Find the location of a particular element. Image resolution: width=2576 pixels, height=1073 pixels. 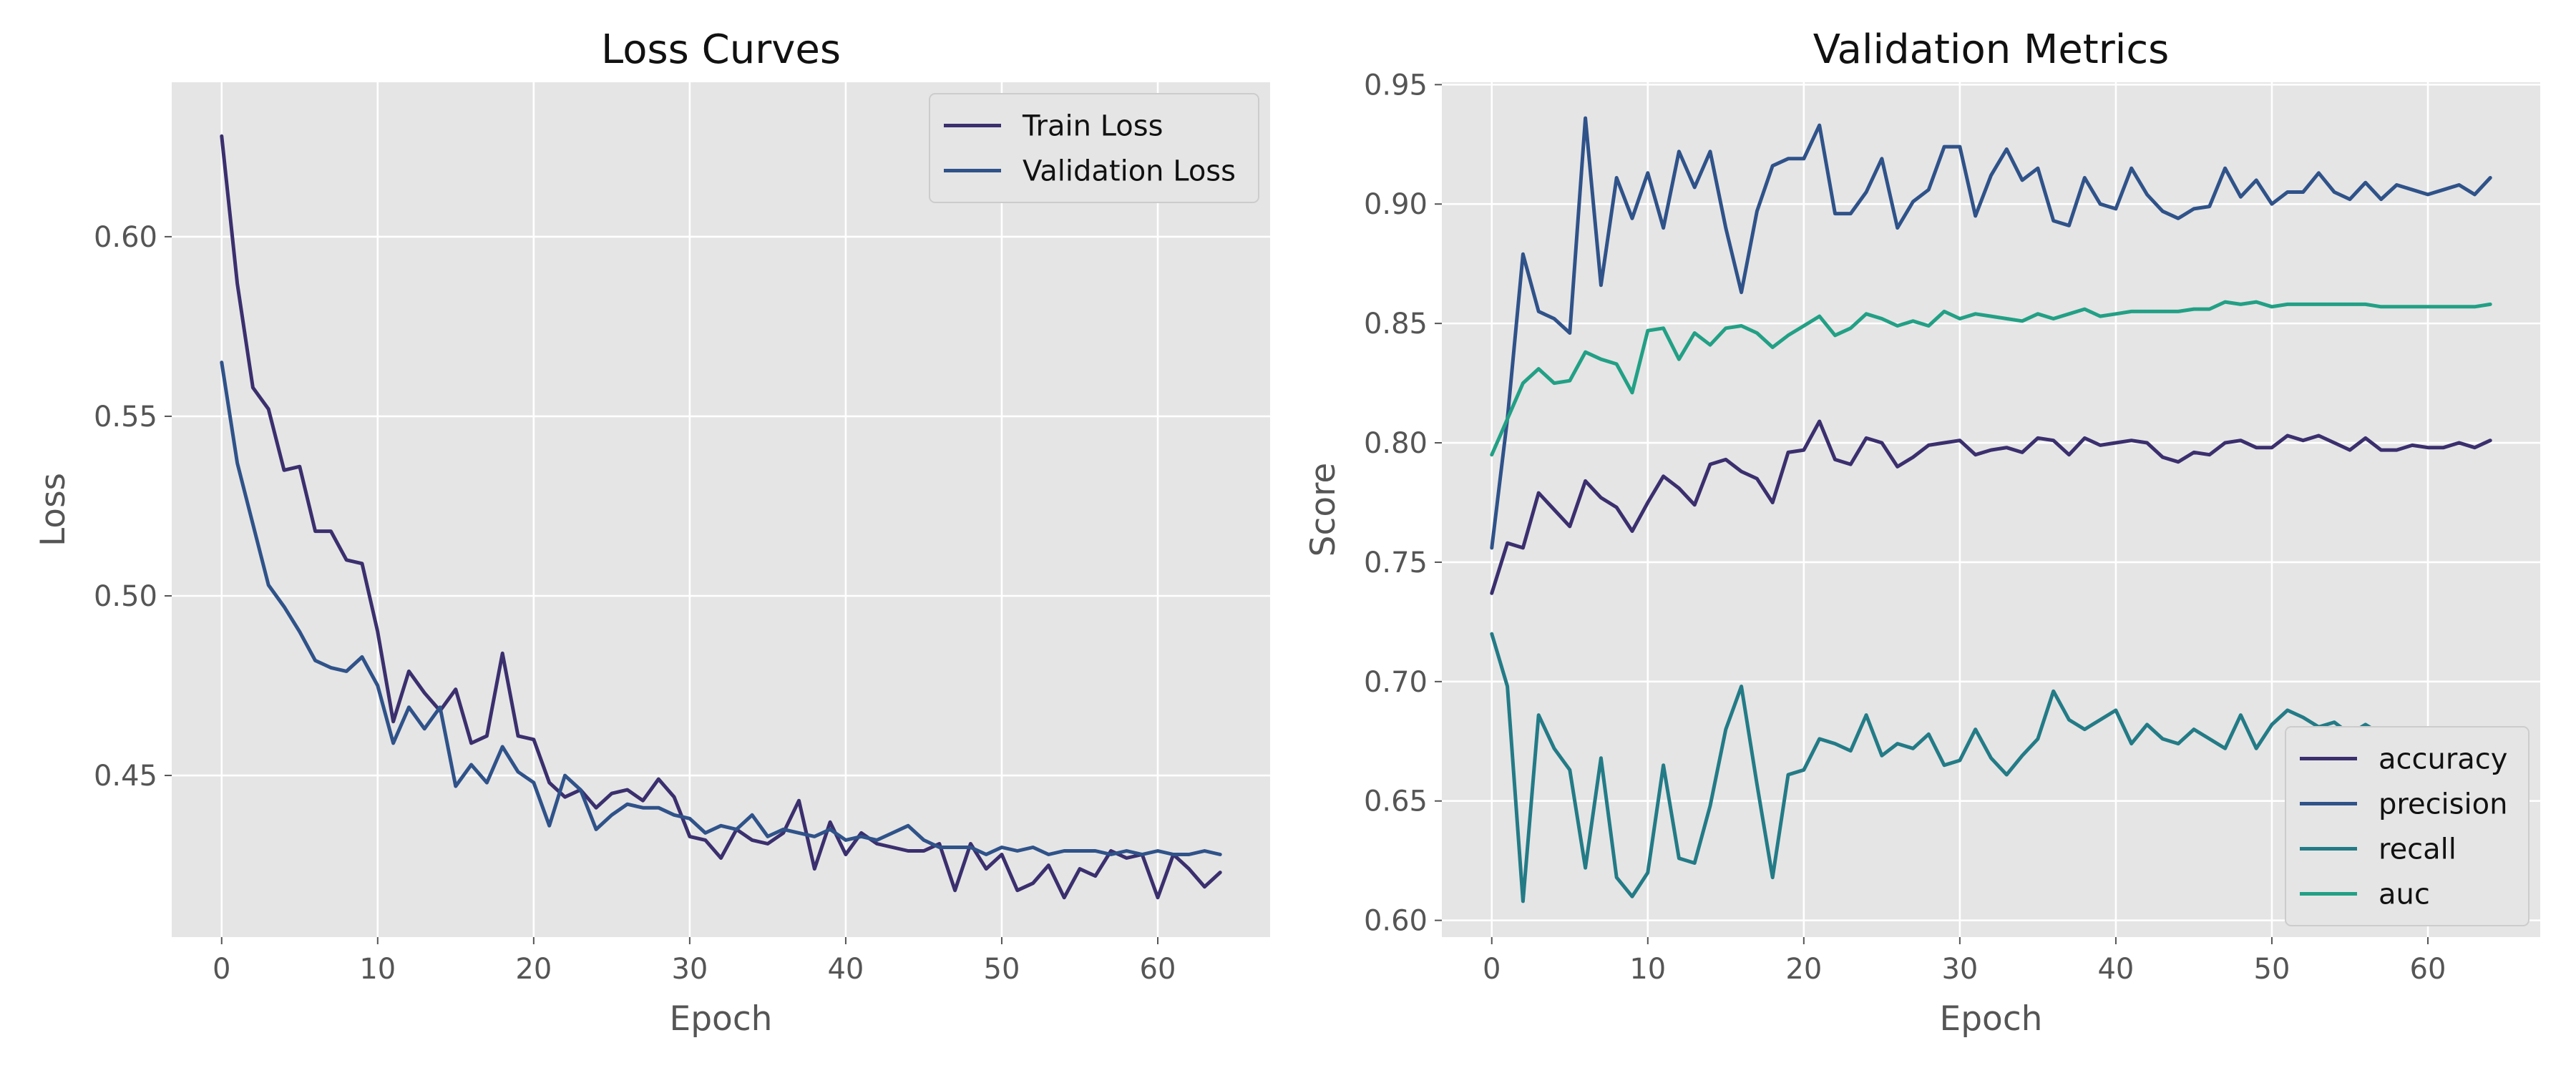

legend-label: Validation Loss is located at coordinates (1129, 171).